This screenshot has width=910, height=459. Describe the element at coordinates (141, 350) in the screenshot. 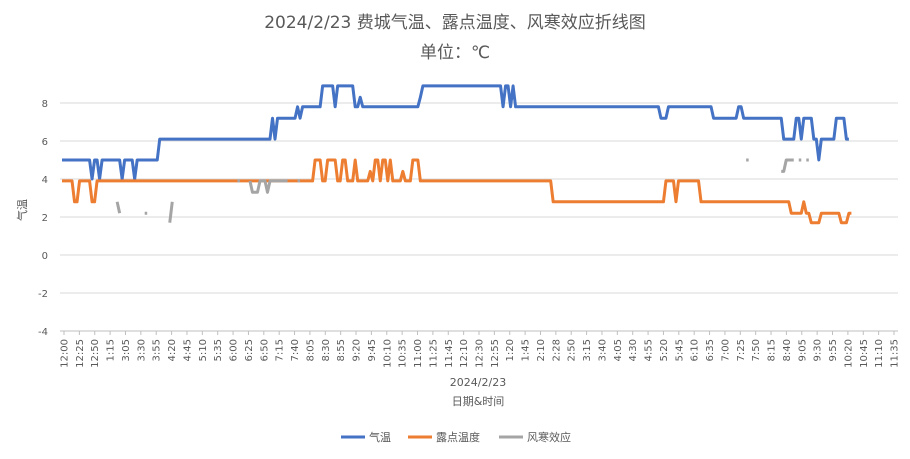

I see `x-tick-label: 3:30` at that location.